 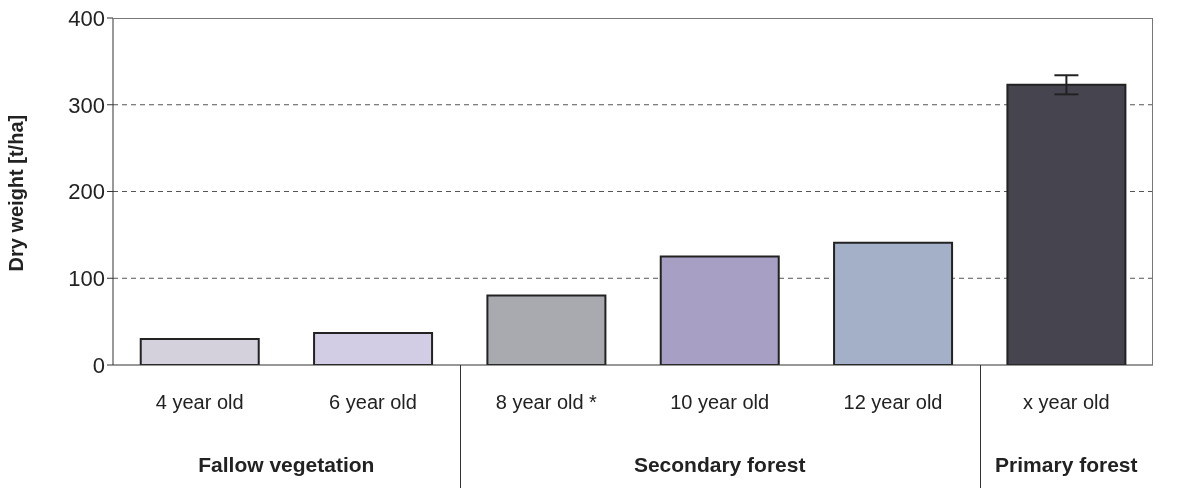 What do you see at coordinates (199, 402) in the screenshot?
I see `x-tick-label: 4 year old` at bounding box center [199, 402].